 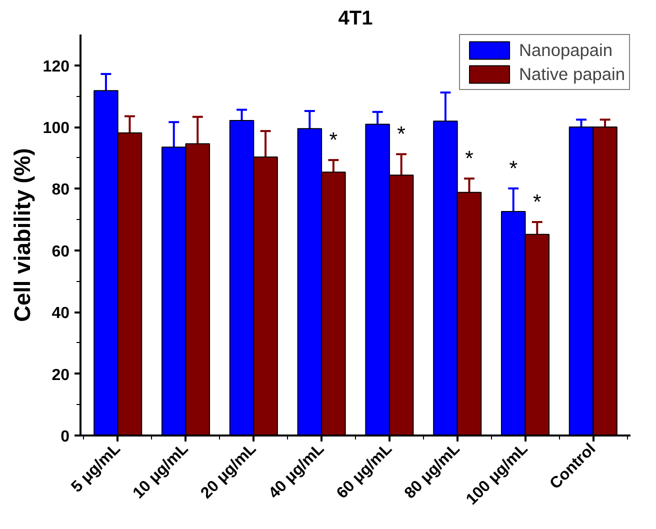 What do you see at coordinates (56, 67) in the screenshot?
I see `y-tick-label: 120` at bounding box center [56, 67].